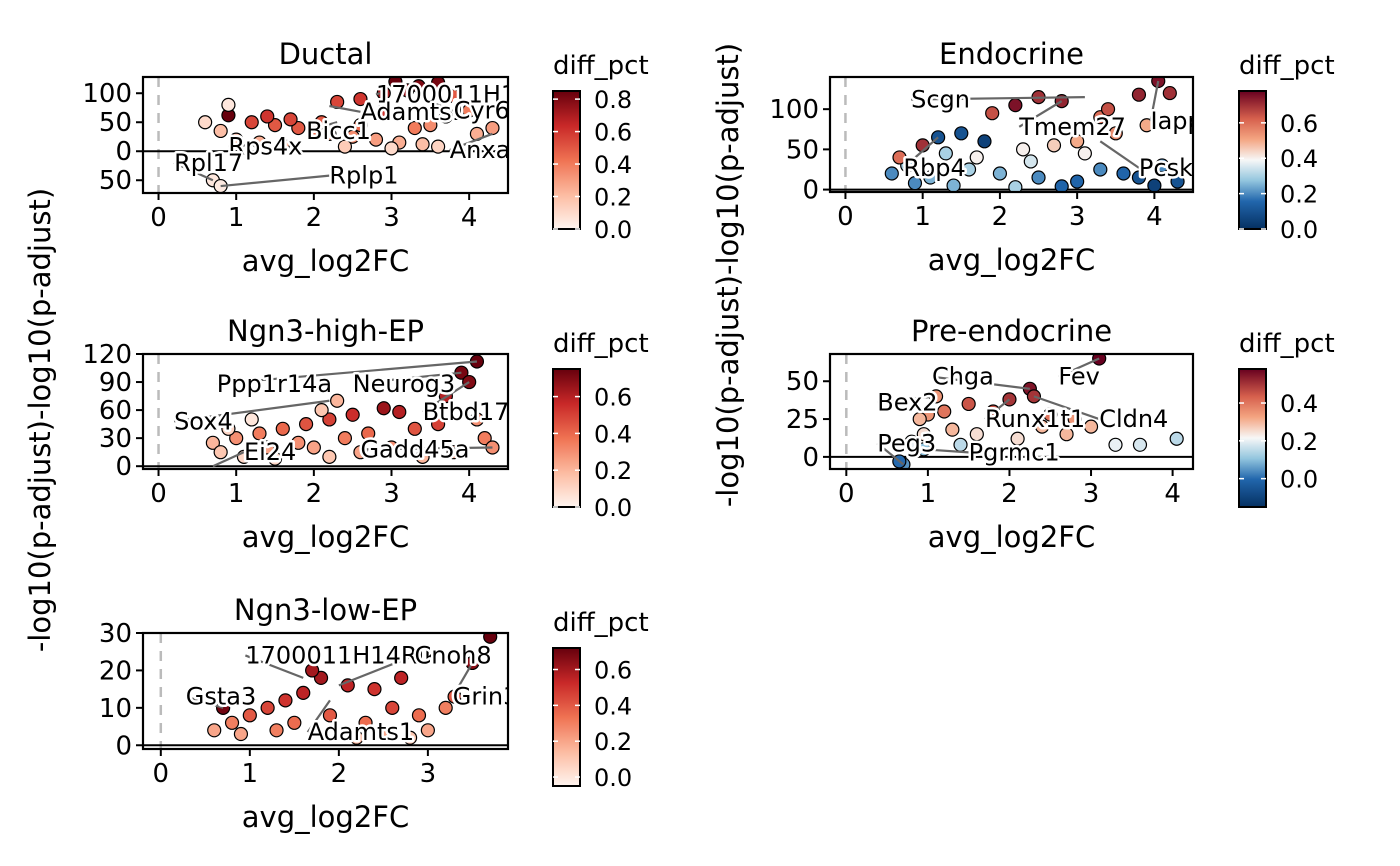 The width and height of the screenshot is (1400, 866). What do you see at coordinates (1177, 121) in the screenshot?
I see `gene-label: Iapp` at bounding box center [1177, 121].